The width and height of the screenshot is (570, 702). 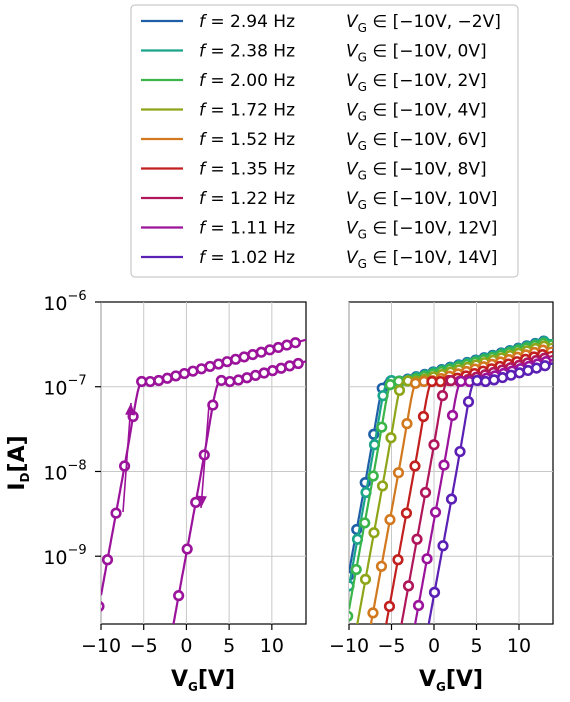 What do you see at coordinates (421, 259) in the screenshot?
I see `legend-voltage-range: VG ∈ [−10V, 14V]` at bounding box center [421, 259].